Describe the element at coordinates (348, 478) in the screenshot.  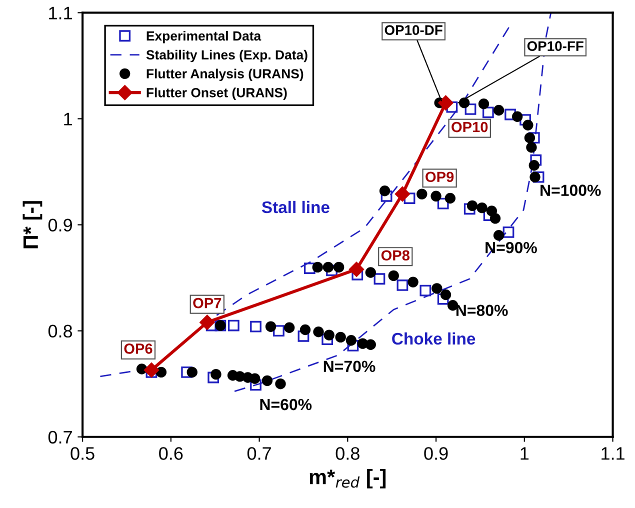
I see `x-axis-title: m*$_{red}$ [-]` at that location.